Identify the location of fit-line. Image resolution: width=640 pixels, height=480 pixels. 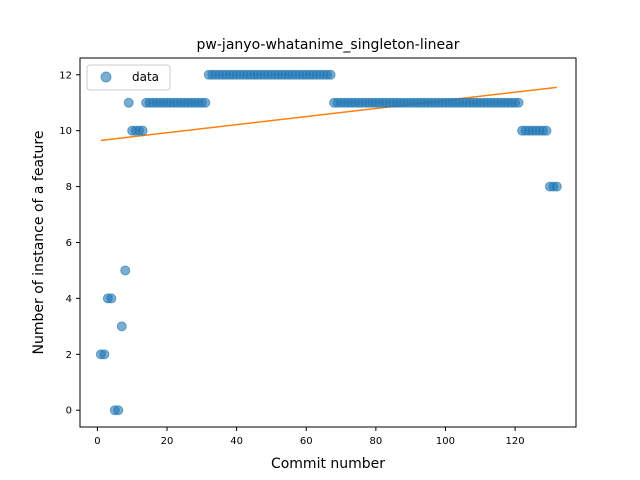
(328, 114).